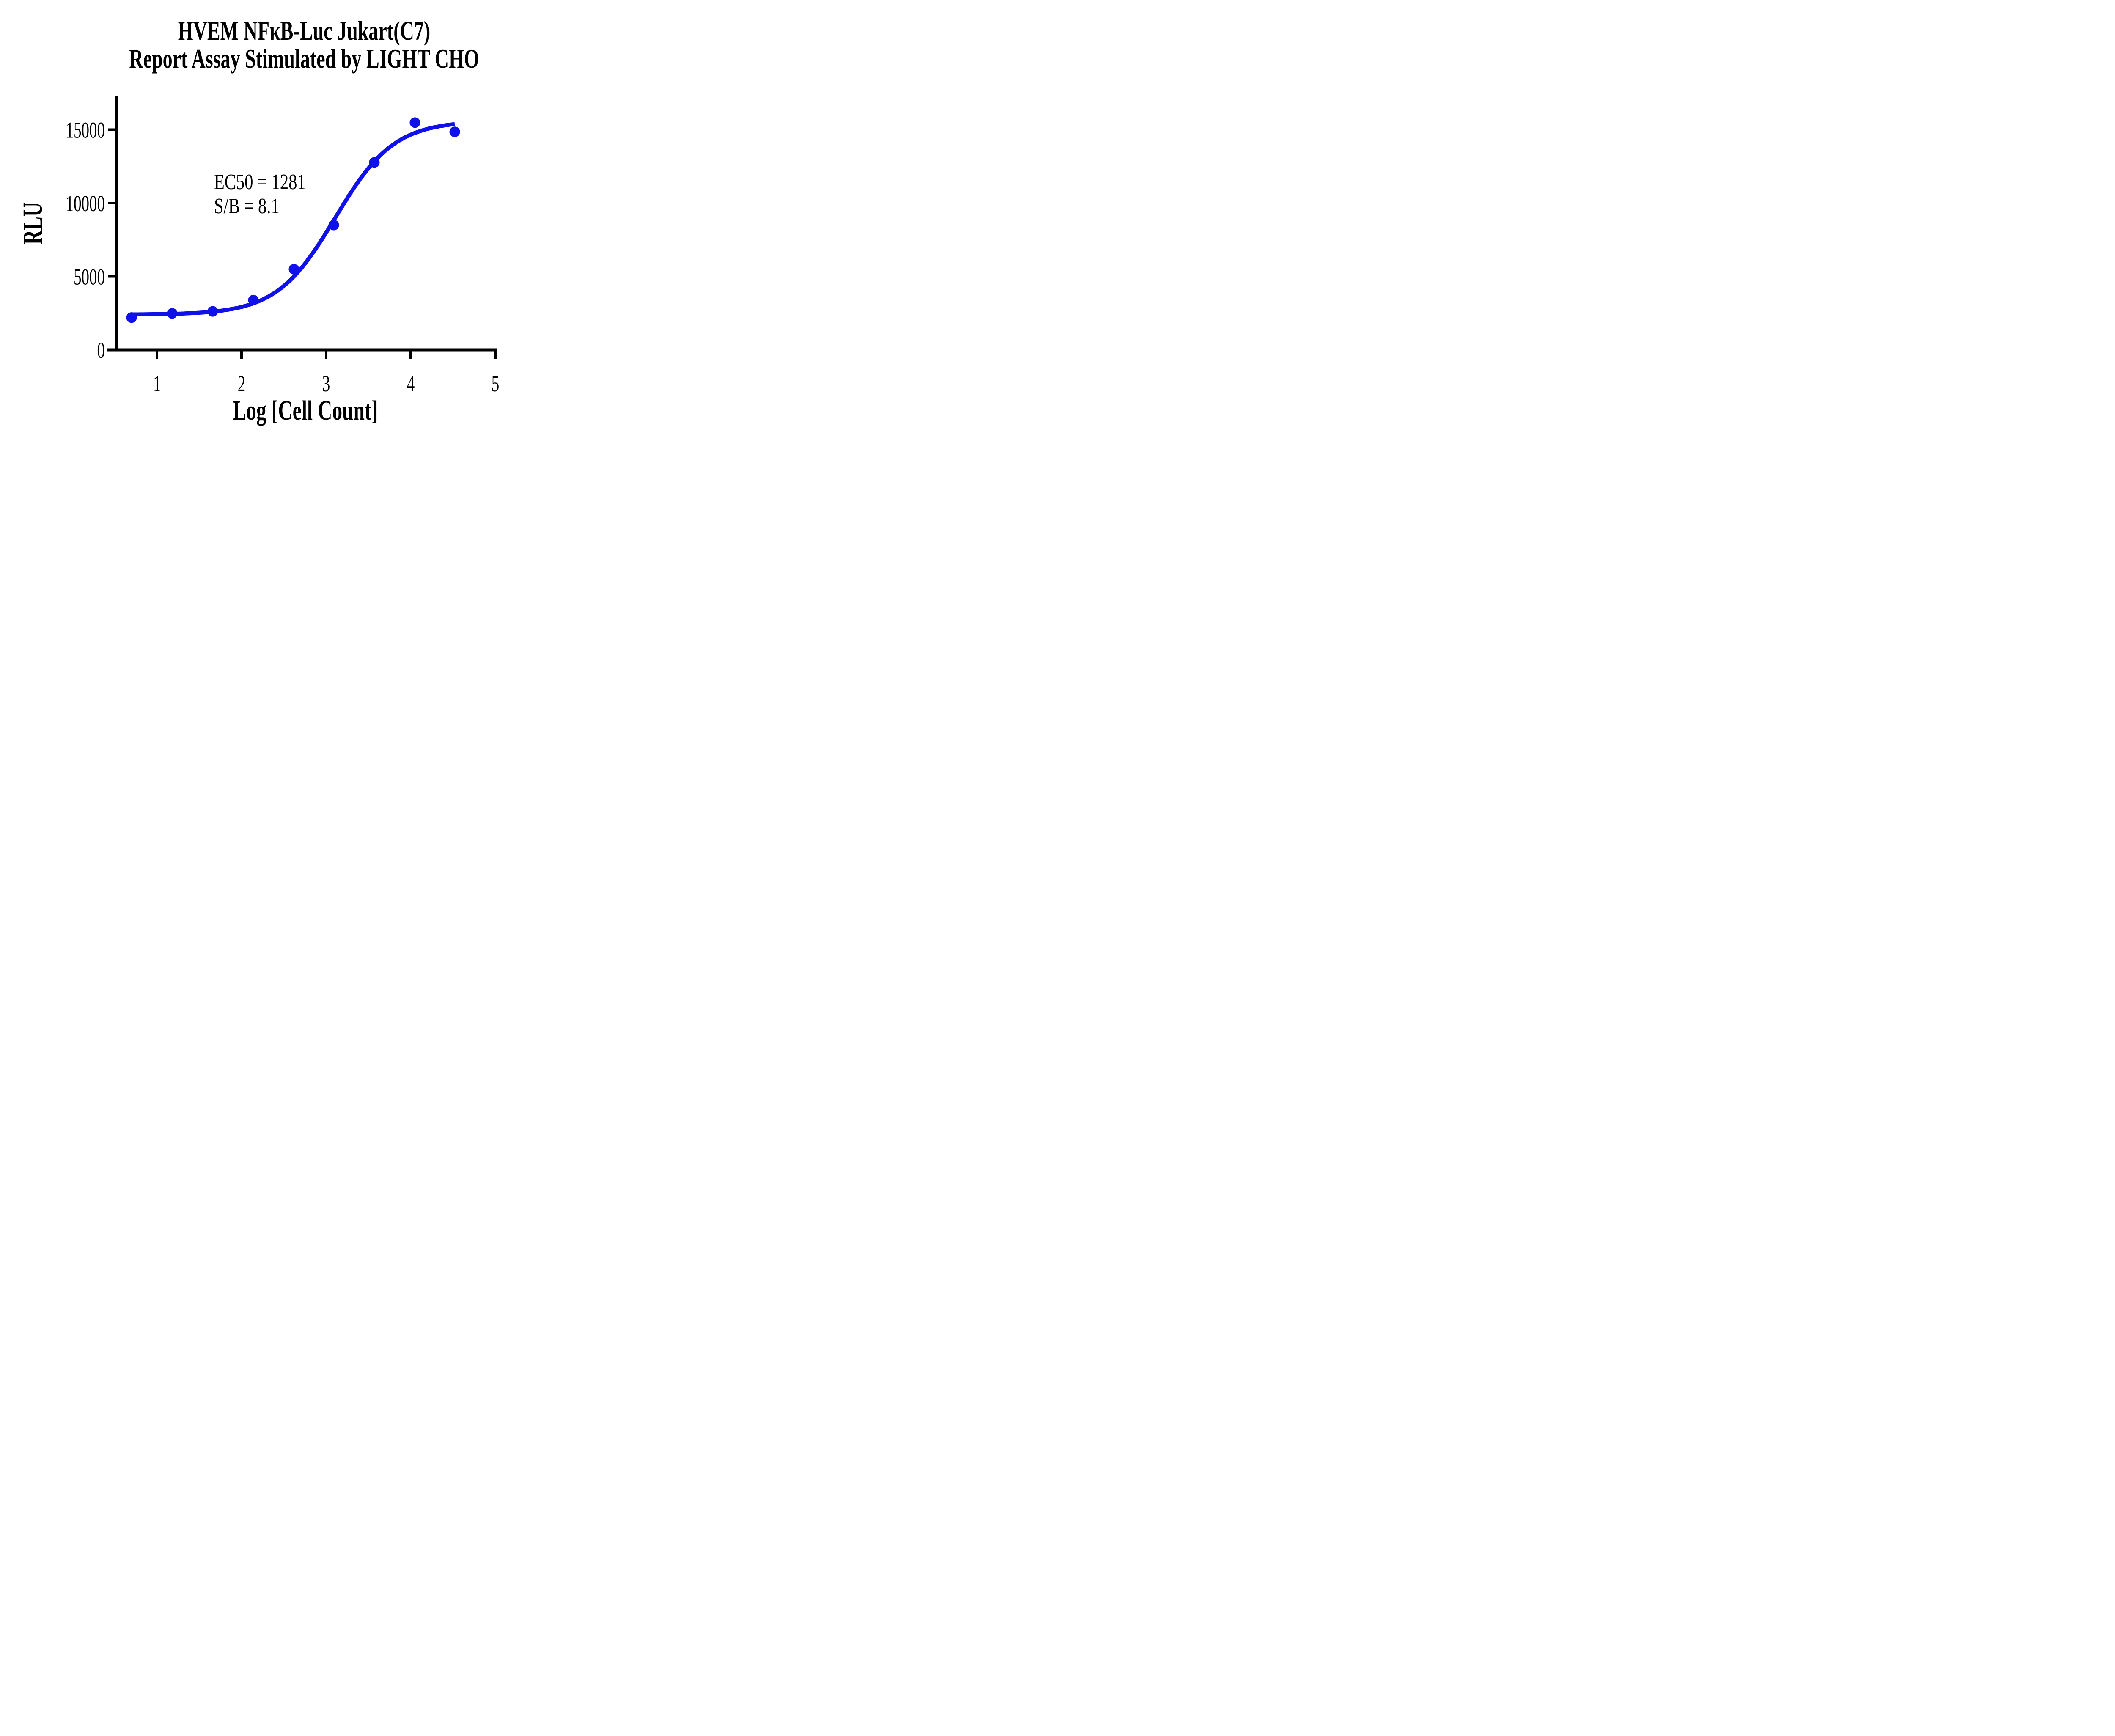 The image size is (2115, 1736). Describe the element at coordinates (496, 383) in the screenshot. I see `x-tick-label: 5` at that location.